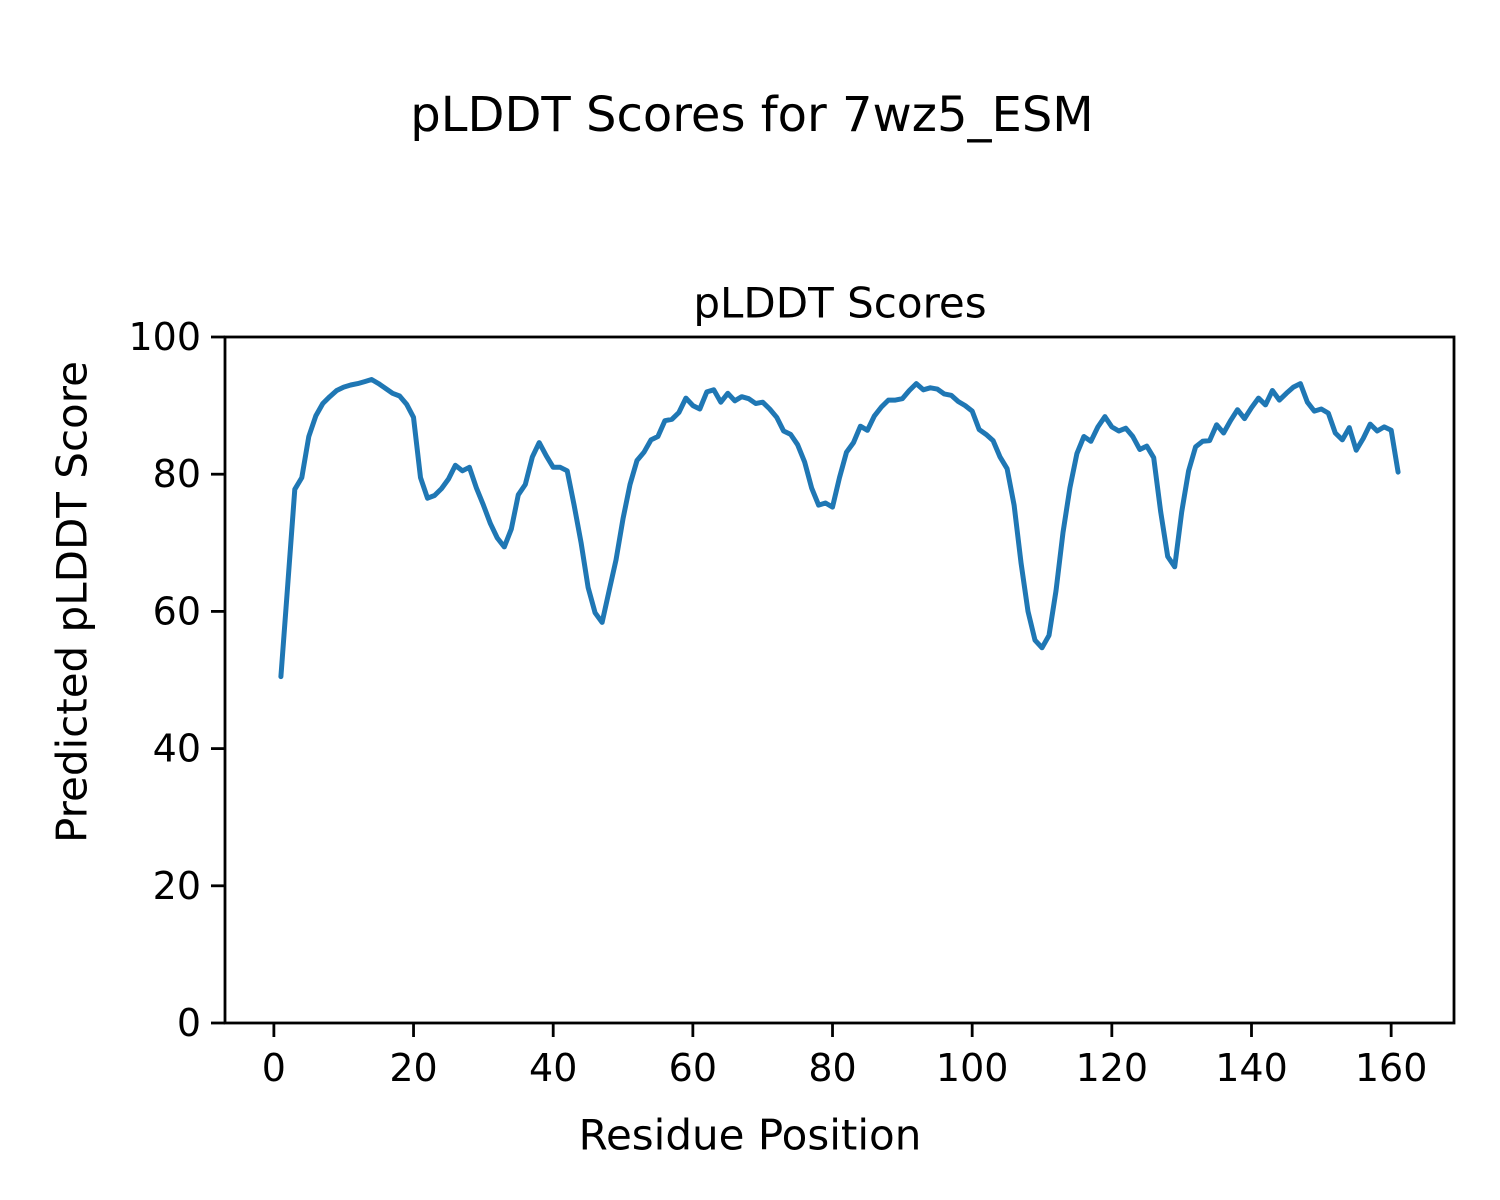 This screenshot has height=1200, width=1500. What do you see at coordinates (553, 1068) in the screenshot?
I see `x-tick-label: 40` at bounding box center [553, 1068].